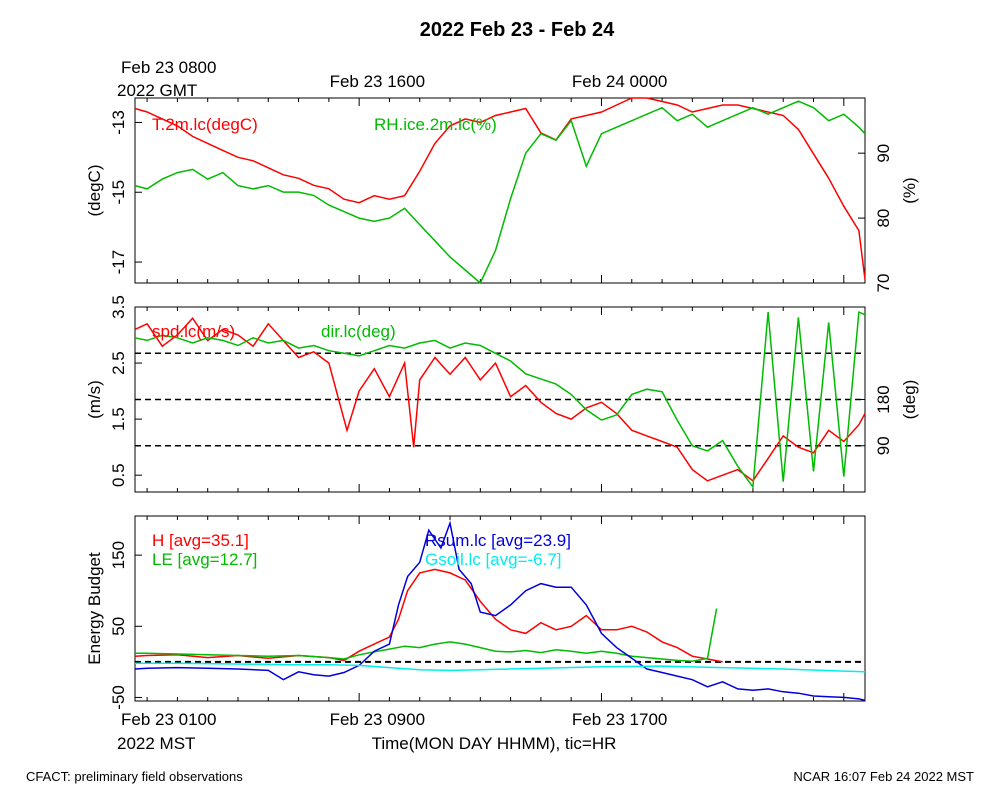  Describe the element at coordinates (204, 559) in the screenshot. I see `legend-le: LE [avg=12.7]` at that location.